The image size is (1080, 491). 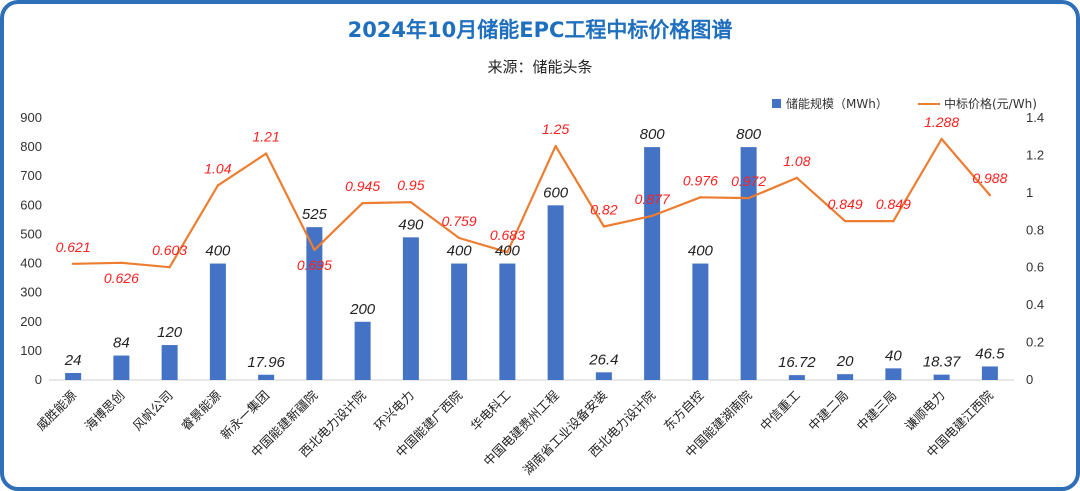 What do you see at coordinates (989, 178) in the screenshot?
I see `price-data-label: 0.988` at bounding box center [989, 178].